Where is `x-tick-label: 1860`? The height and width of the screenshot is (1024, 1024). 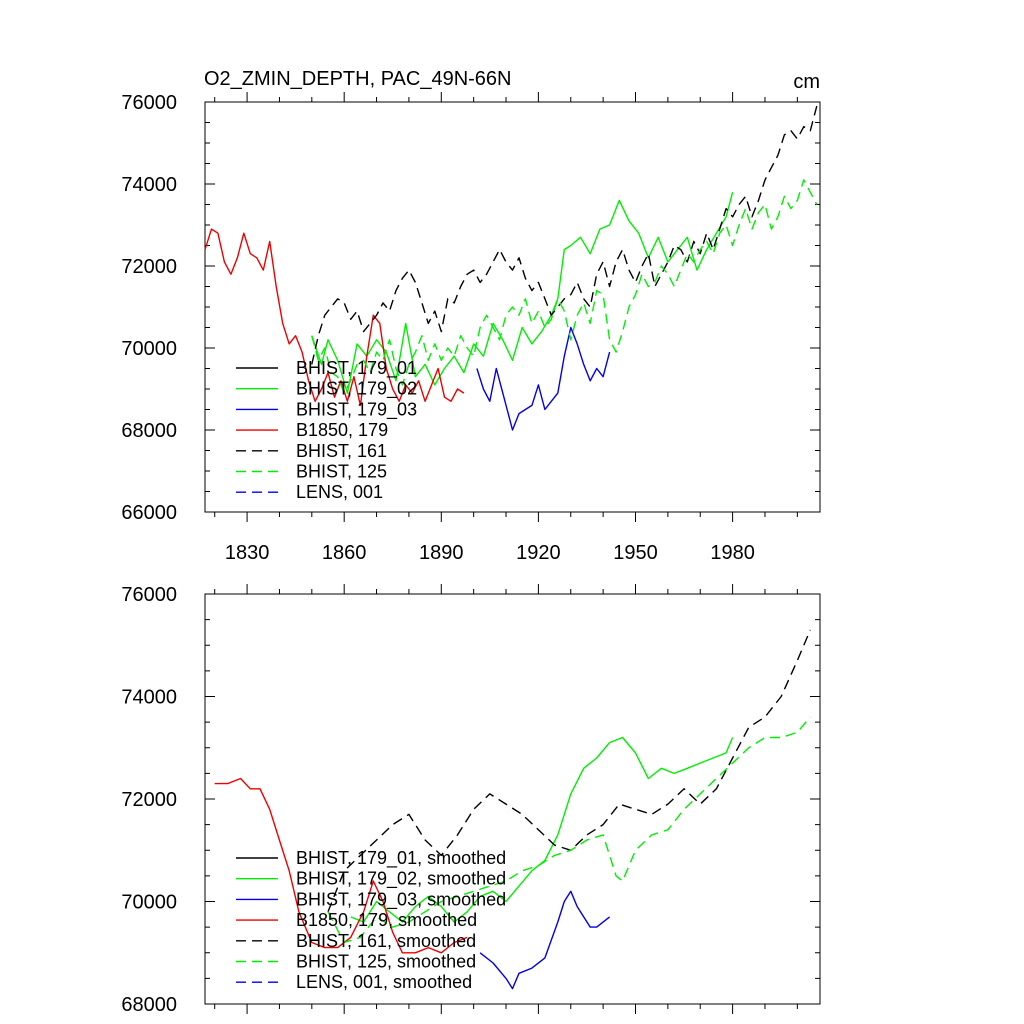 x-tick-label: 1860 is located at coordinates (344, 553).